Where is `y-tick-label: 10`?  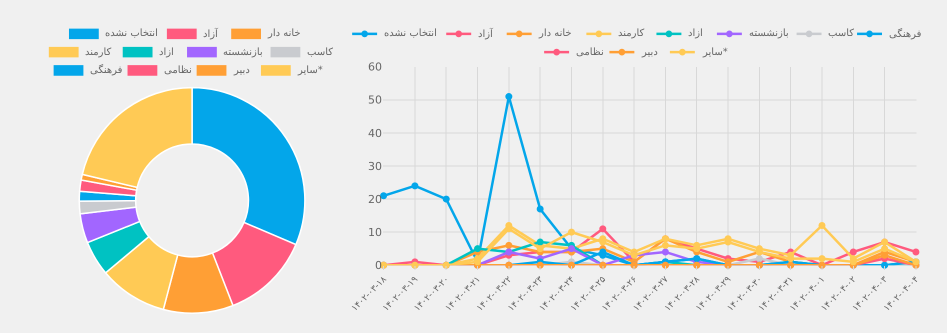
y-tick-label: 10 is located at coordinates (375, 232).